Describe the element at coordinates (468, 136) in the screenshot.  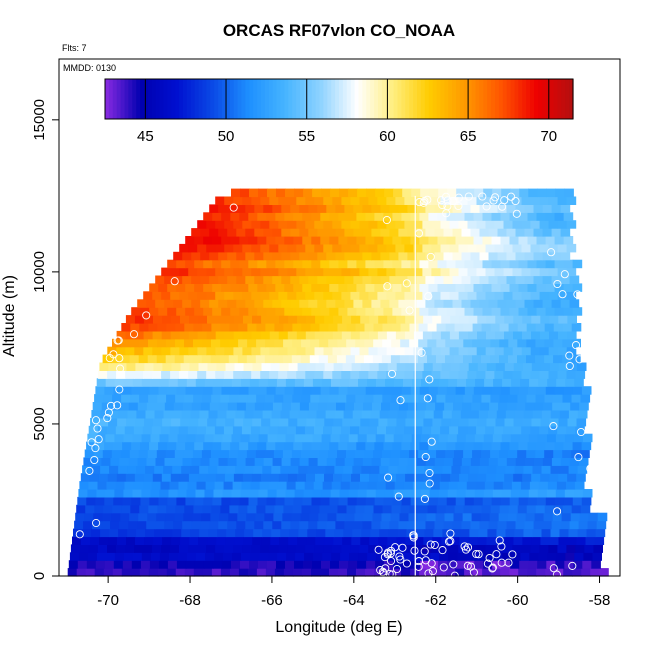
I see `colorbar-tick-label: 65` at that location.